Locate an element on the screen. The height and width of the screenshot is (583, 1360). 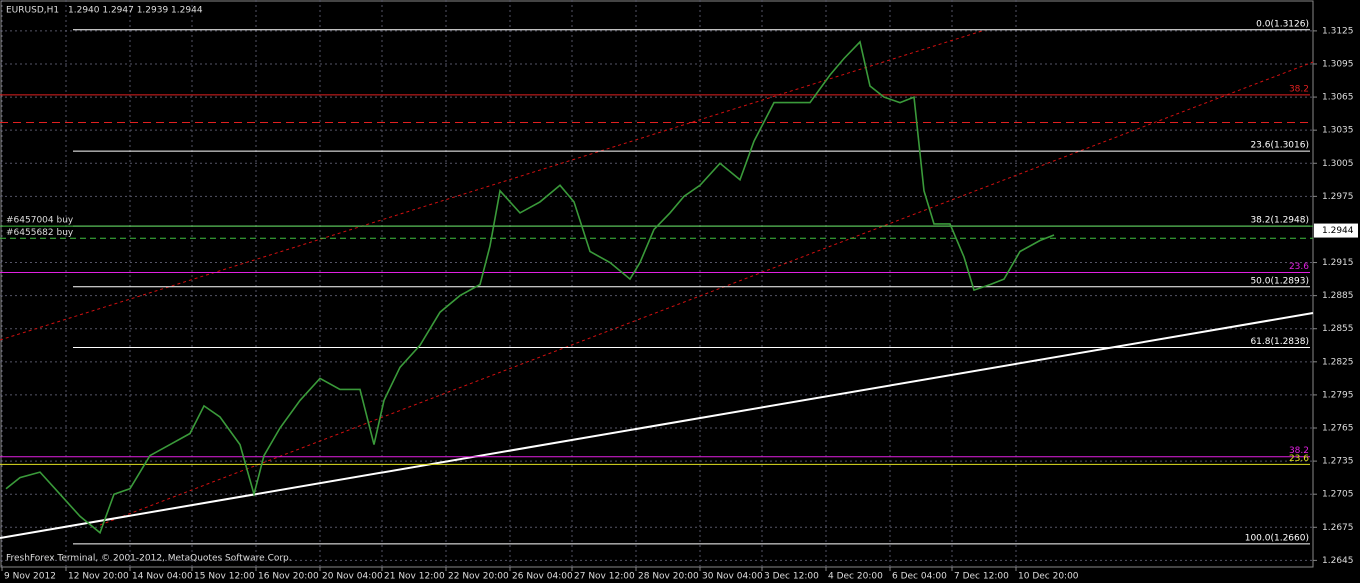
x-tick-label: 27 Nov 12:00 is located at coordinates (604, 577).